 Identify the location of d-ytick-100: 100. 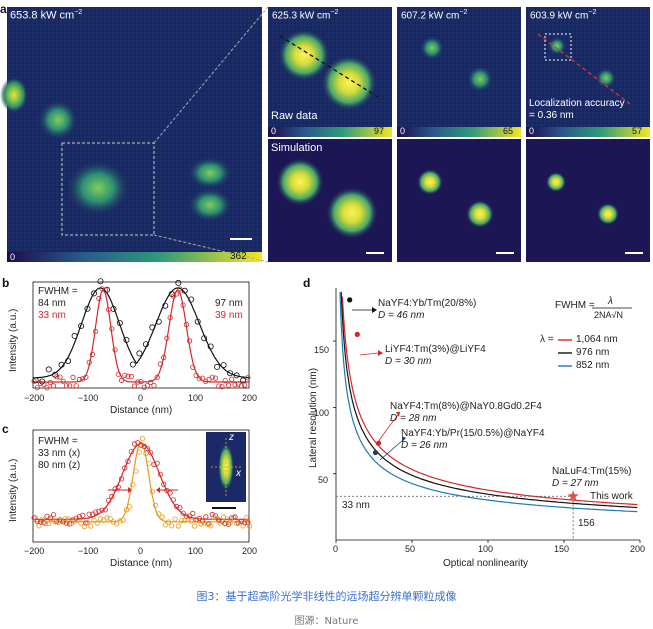
(322, 413).